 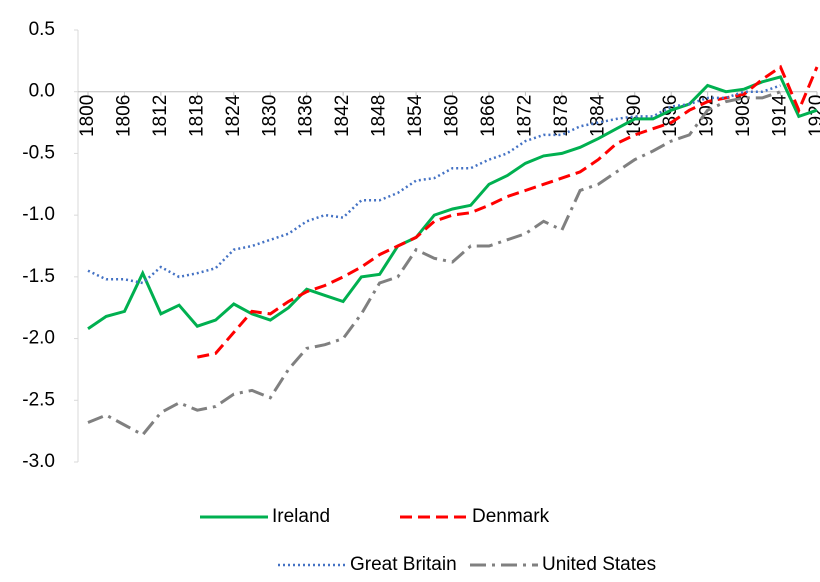 What do you see at coordinates (524, 116) in the screenshot?
I see `x-tick-label: 1872` at bounding box center [524, 116].